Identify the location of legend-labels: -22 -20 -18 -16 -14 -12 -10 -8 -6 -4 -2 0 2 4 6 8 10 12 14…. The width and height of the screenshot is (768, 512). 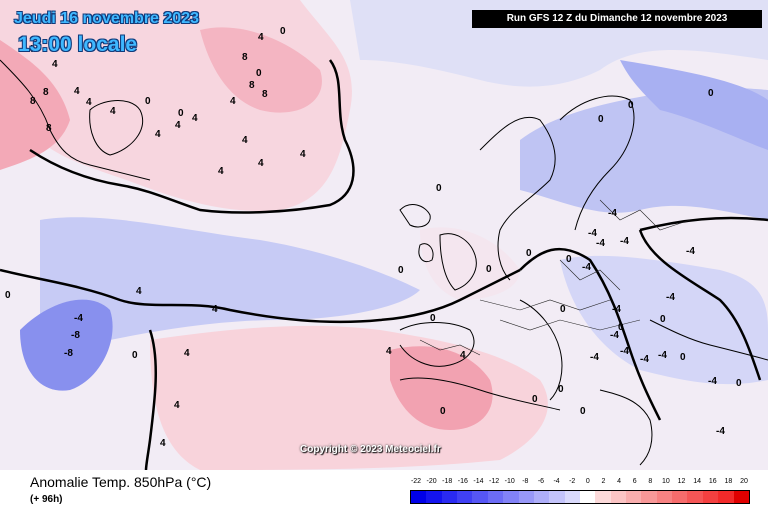
(580, 483).